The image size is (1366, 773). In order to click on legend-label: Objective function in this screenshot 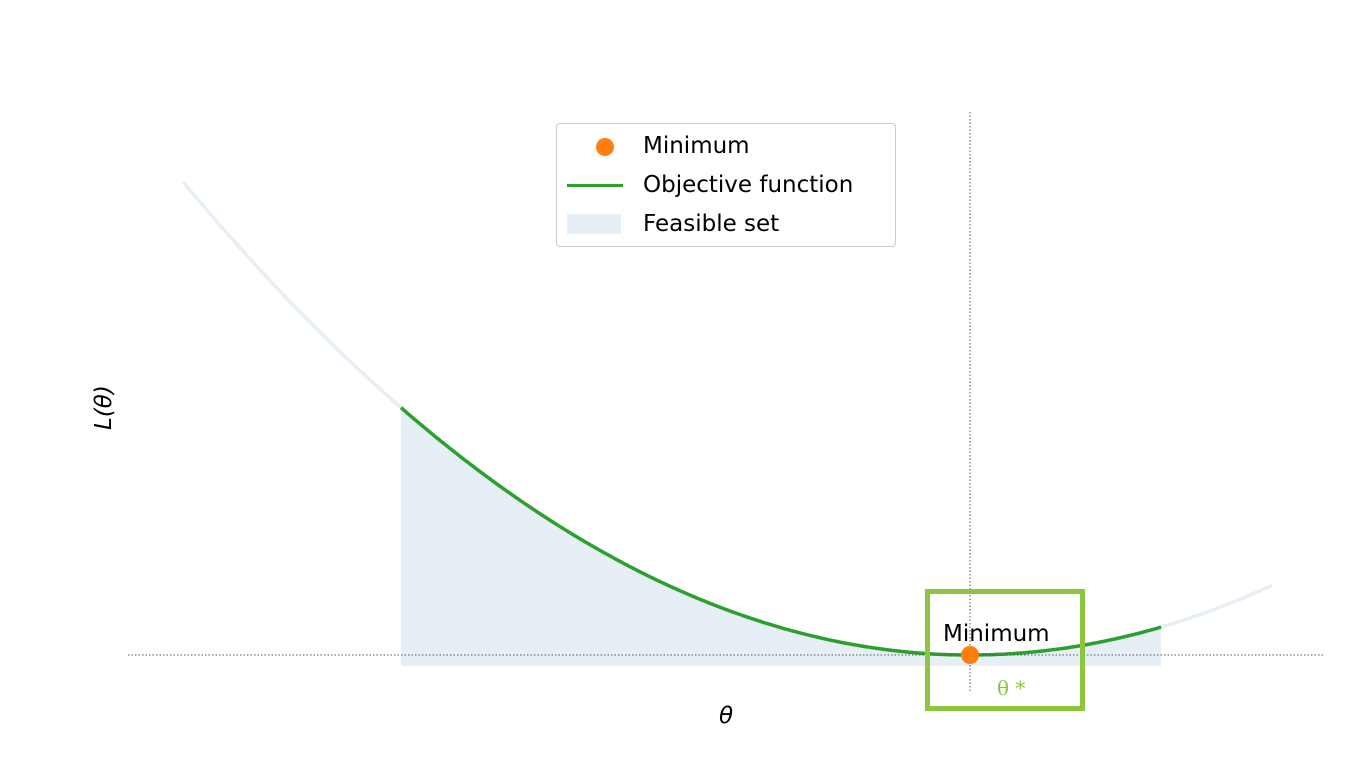, I will do `click(748, 185)`.